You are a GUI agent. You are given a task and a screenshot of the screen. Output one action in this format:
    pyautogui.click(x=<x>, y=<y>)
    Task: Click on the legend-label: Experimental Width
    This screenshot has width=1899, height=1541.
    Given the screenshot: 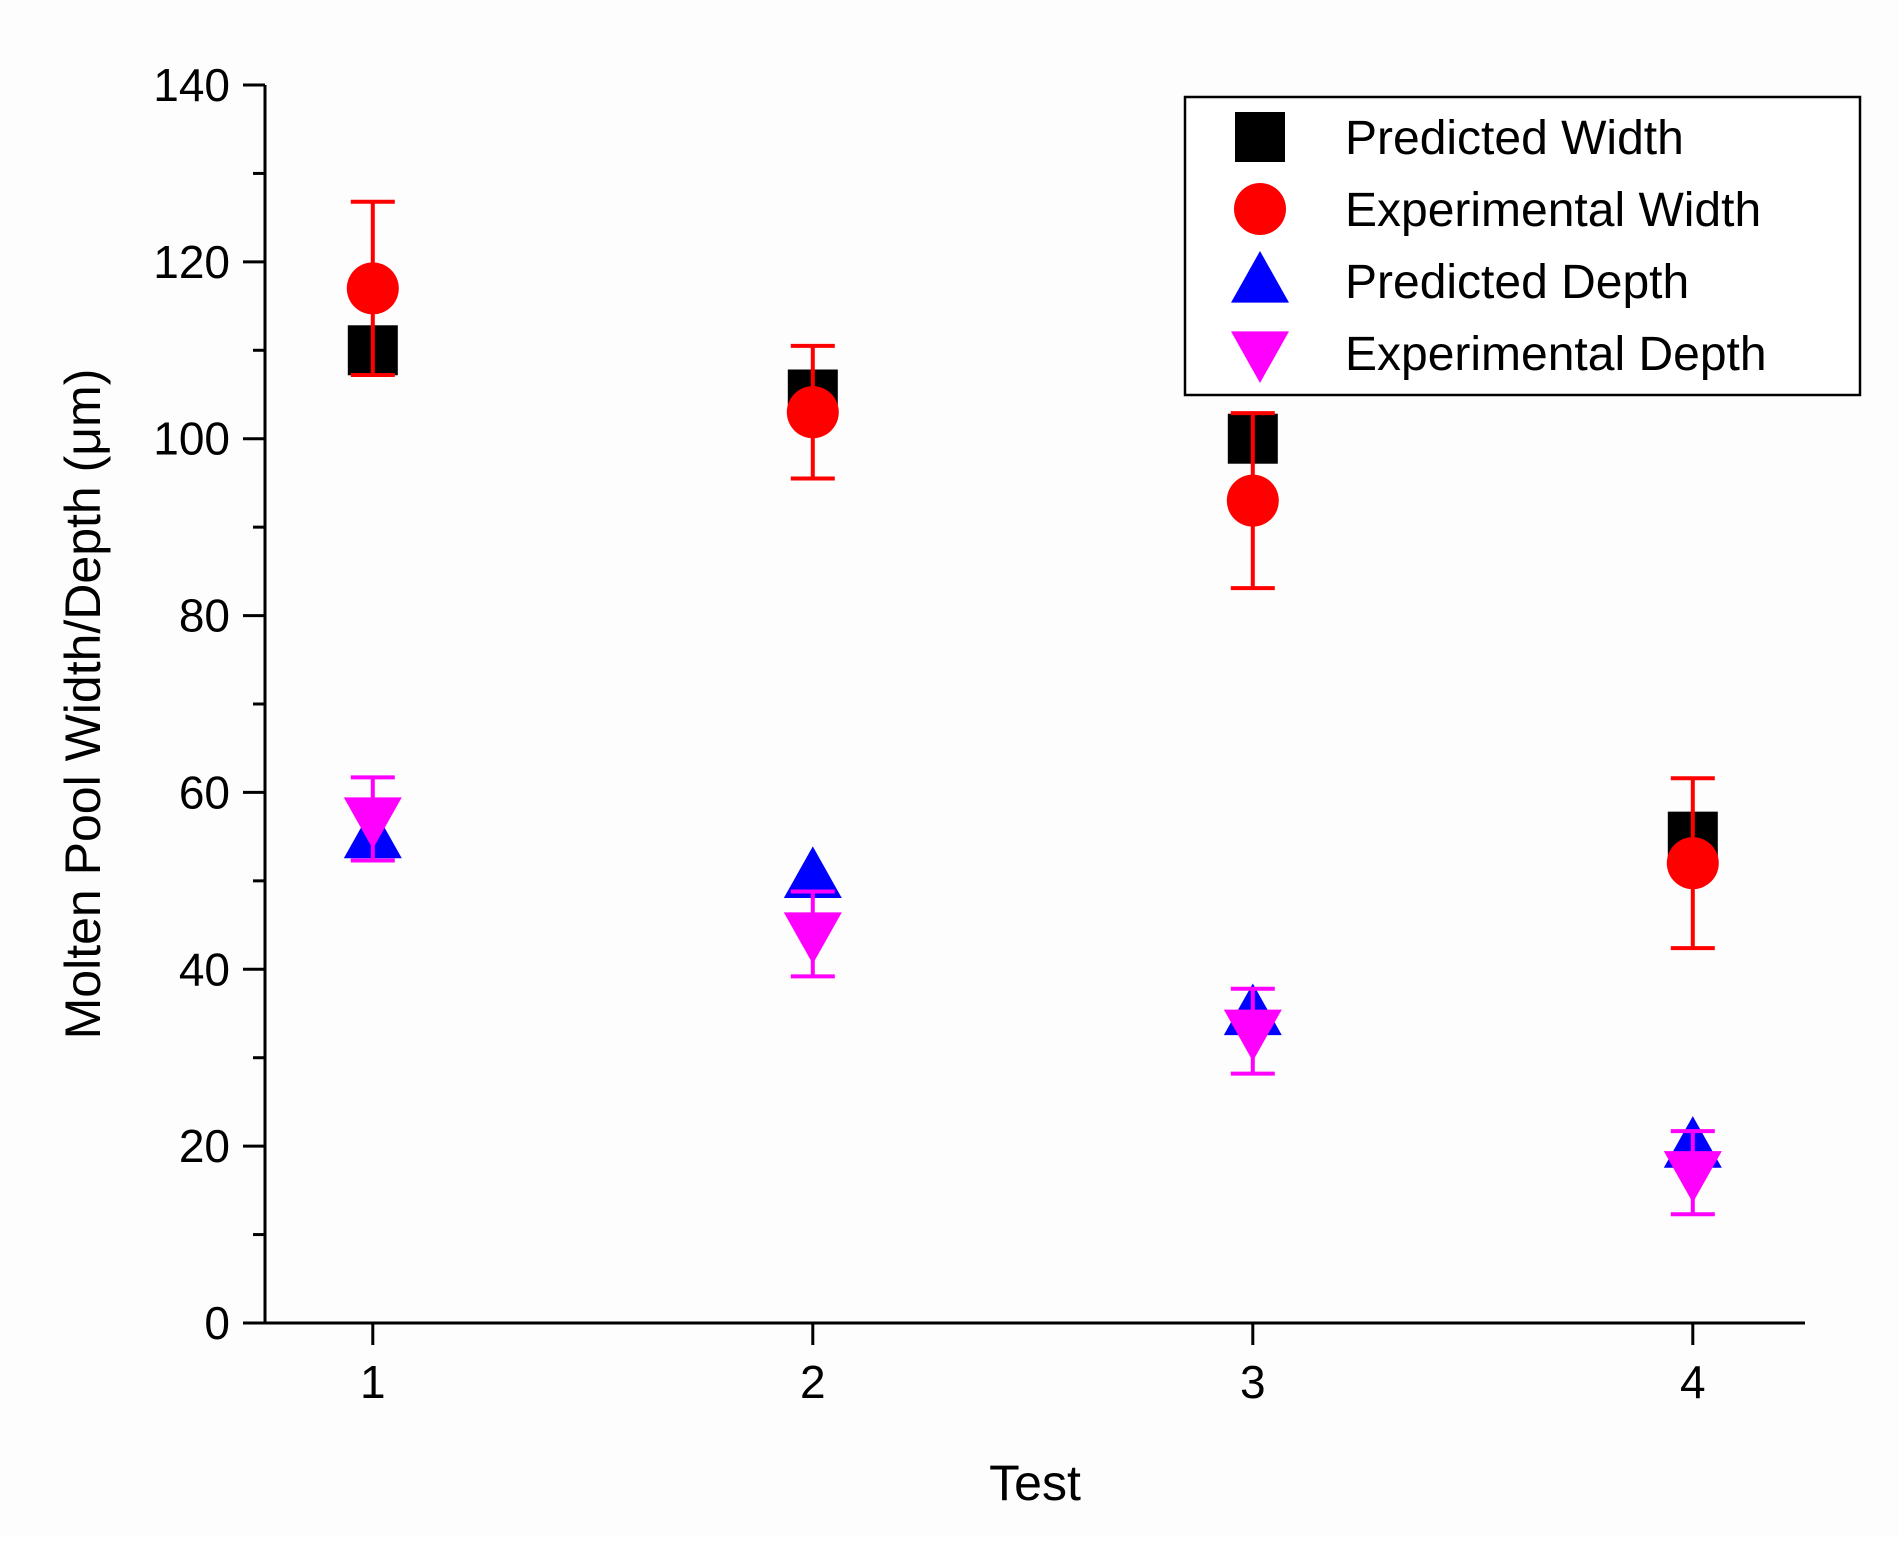 What is the action you would take?
    pyautogui.click(x=1553, y=210)
    